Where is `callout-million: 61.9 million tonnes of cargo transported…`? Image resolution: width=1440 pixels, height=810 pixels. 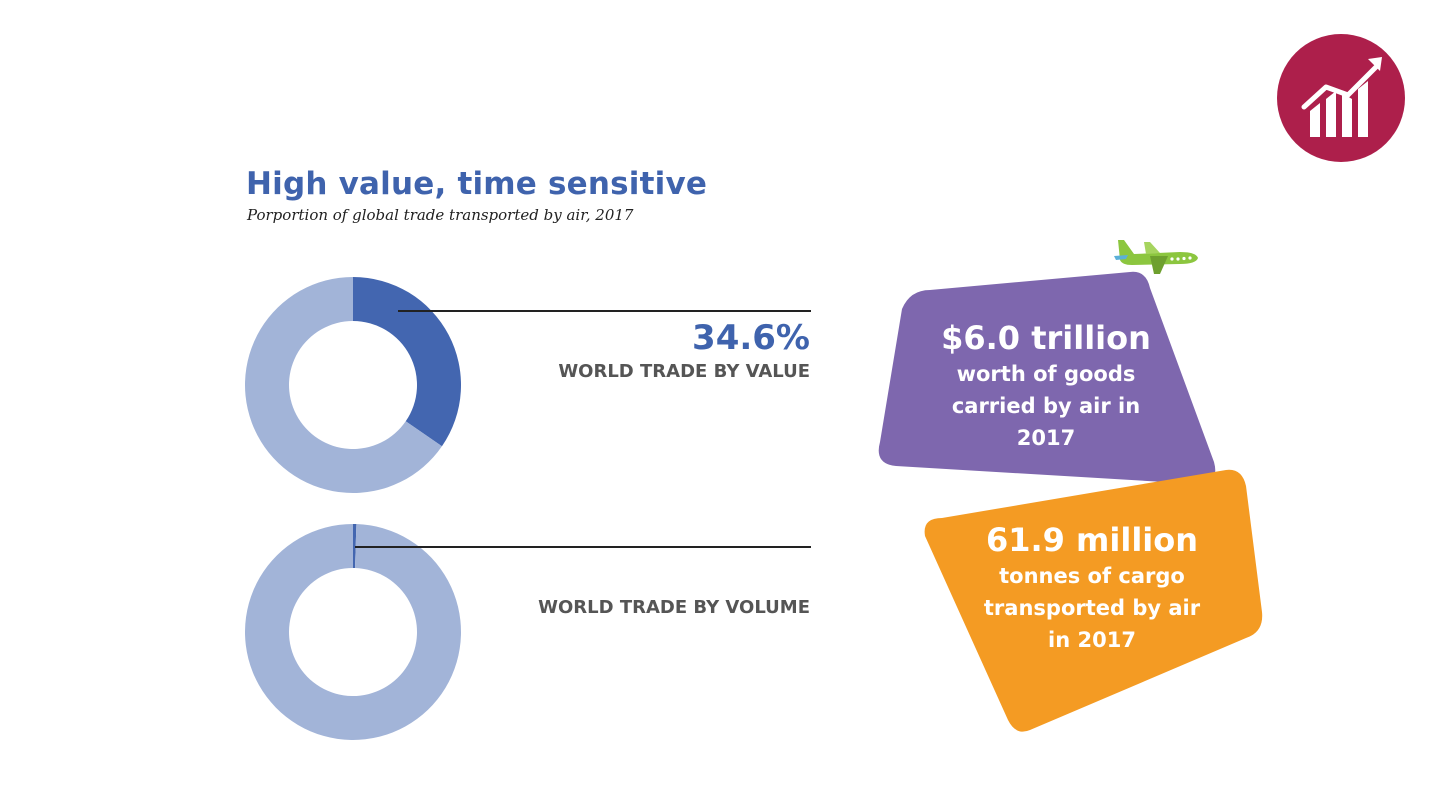
callout-million: 61.9 million tonnes of cargo transported… is located at coordinates (1092, 588).